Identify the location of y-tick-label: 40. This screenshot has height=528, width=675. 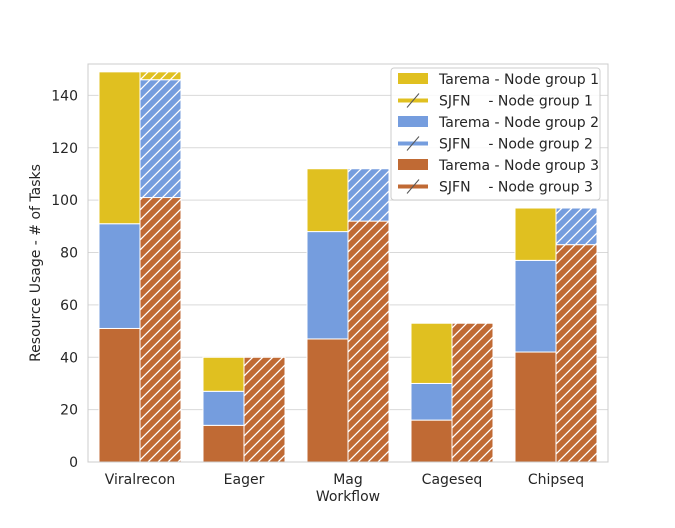
(69, 358).